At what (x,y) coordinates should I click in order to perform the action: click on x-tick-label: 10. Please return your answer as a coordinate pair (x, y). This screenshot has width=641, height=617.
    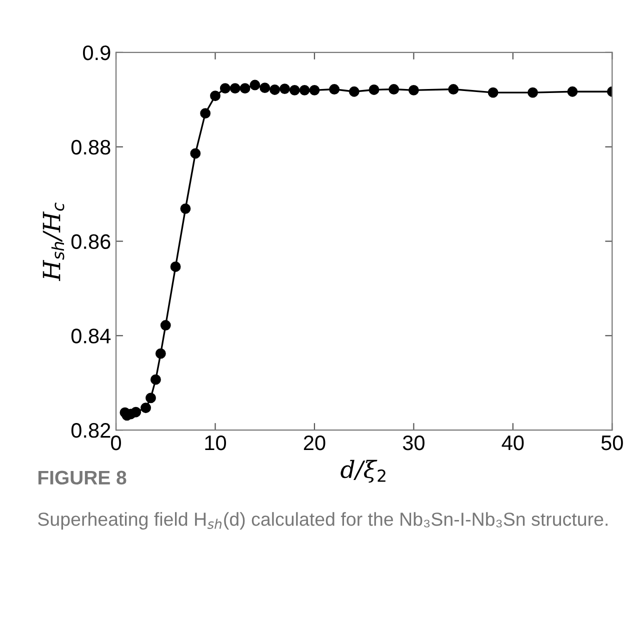
    Looking at the image, I should click on (215, 442).